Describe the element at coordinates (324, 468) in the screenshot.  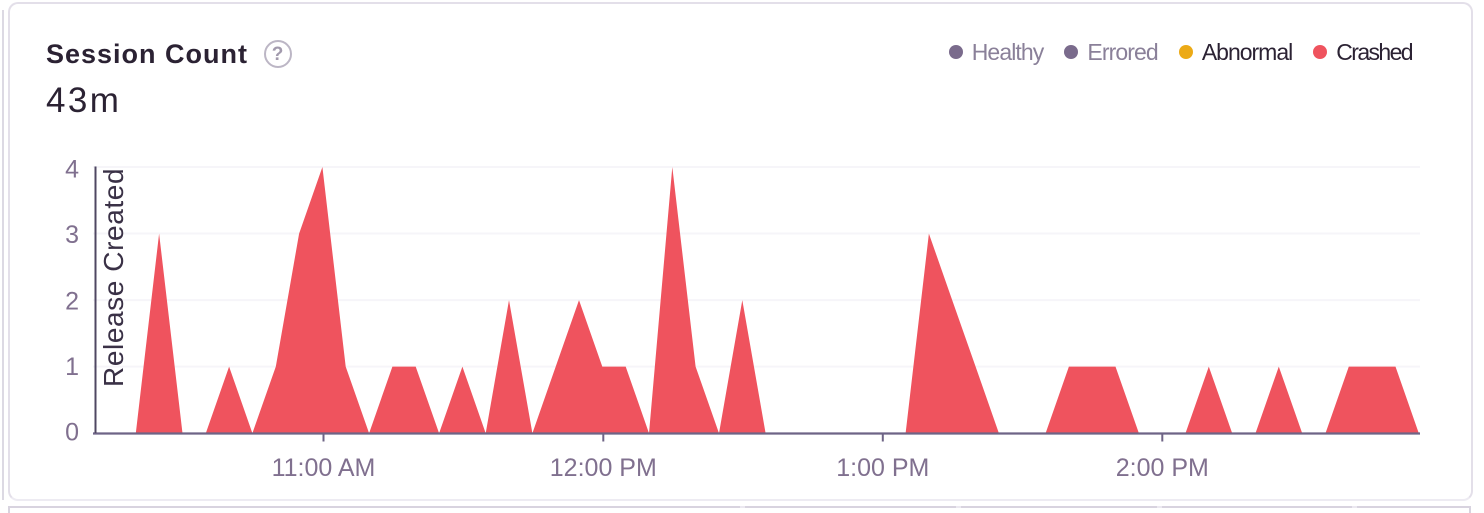
I see `svg-text: 11:00 AM` at that location.